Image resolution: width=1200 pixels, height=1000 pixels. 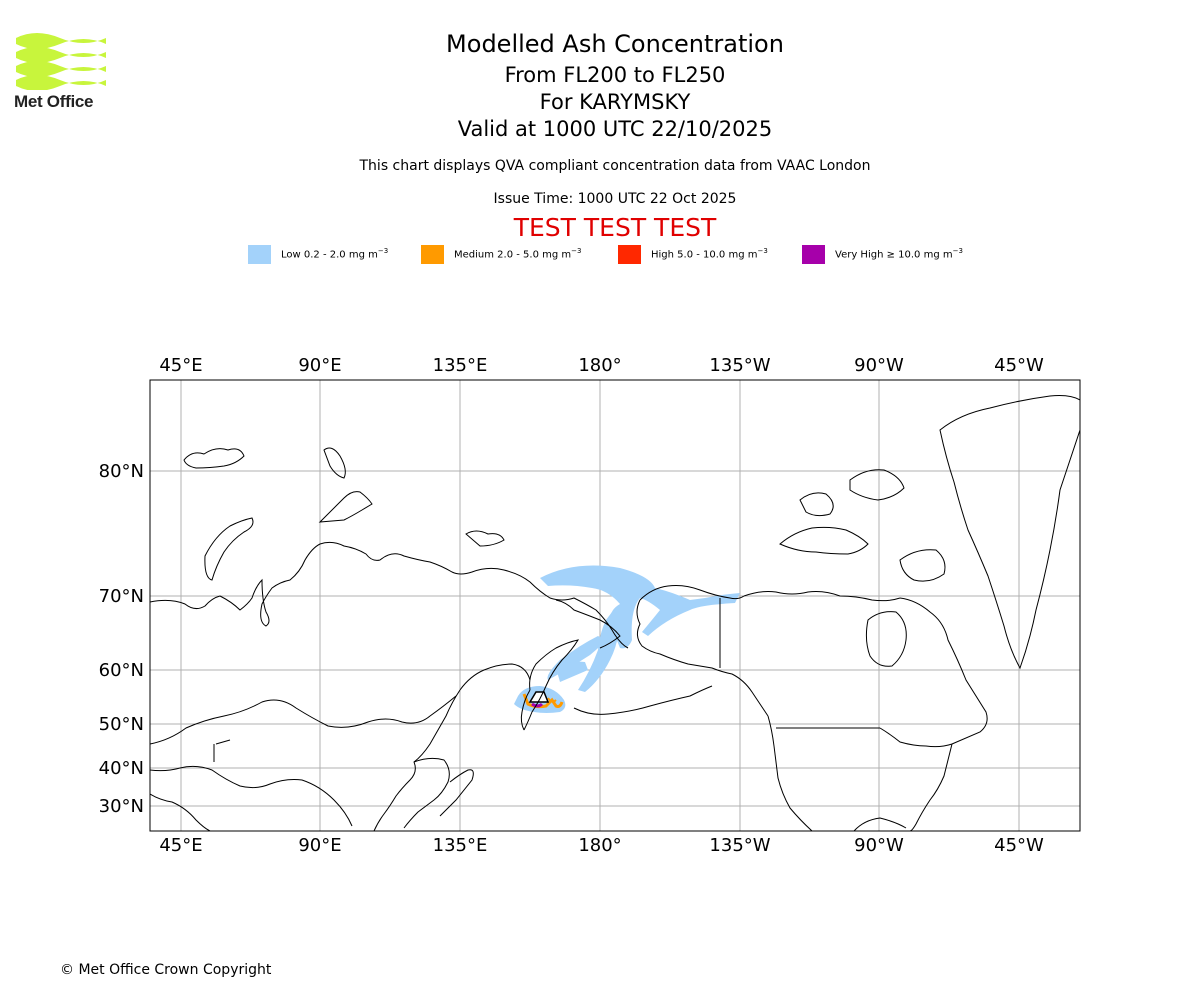 I want to click on lat-label: 40°N, so click(x=121, y=768).